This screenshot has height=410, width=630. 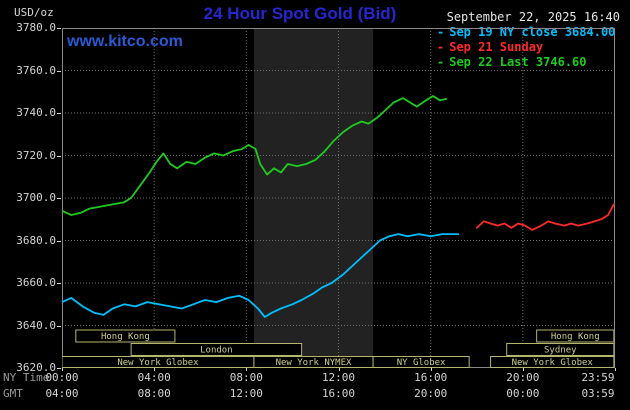 I want to click on y-axis-tick-label: 3680.0, so click(x=36, y=240).